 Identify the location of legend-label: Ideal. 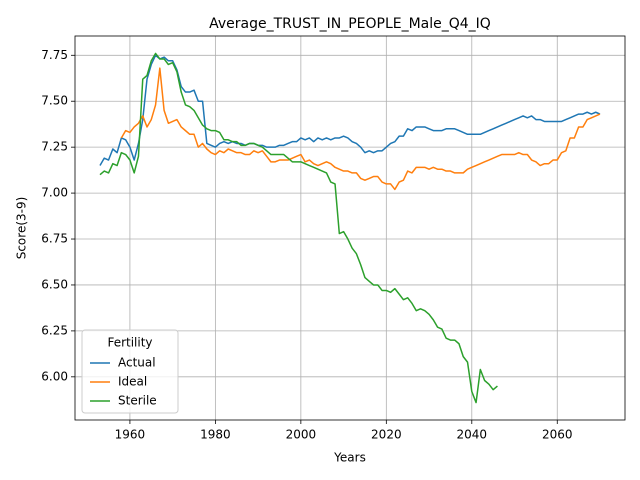
(132, 382).